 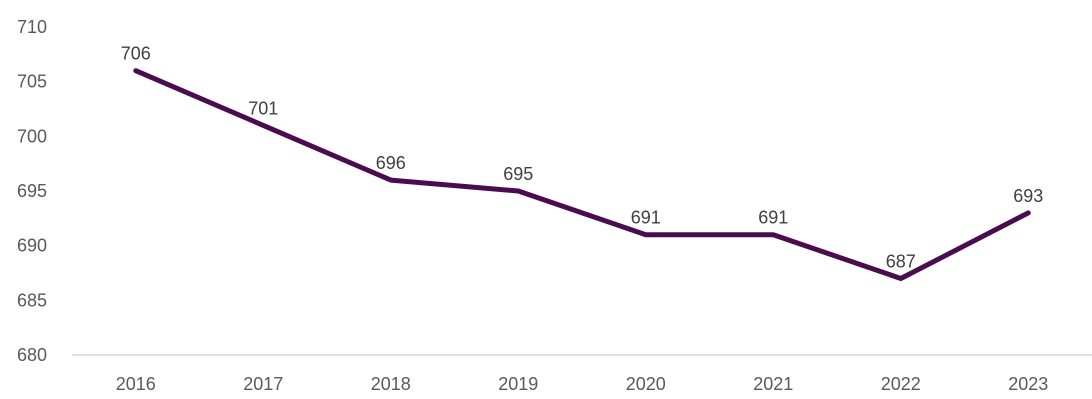 What do you see at coordinates (518, 174) in the screenshot?
I see `data-label: 695` at bounding box center [518, 174].